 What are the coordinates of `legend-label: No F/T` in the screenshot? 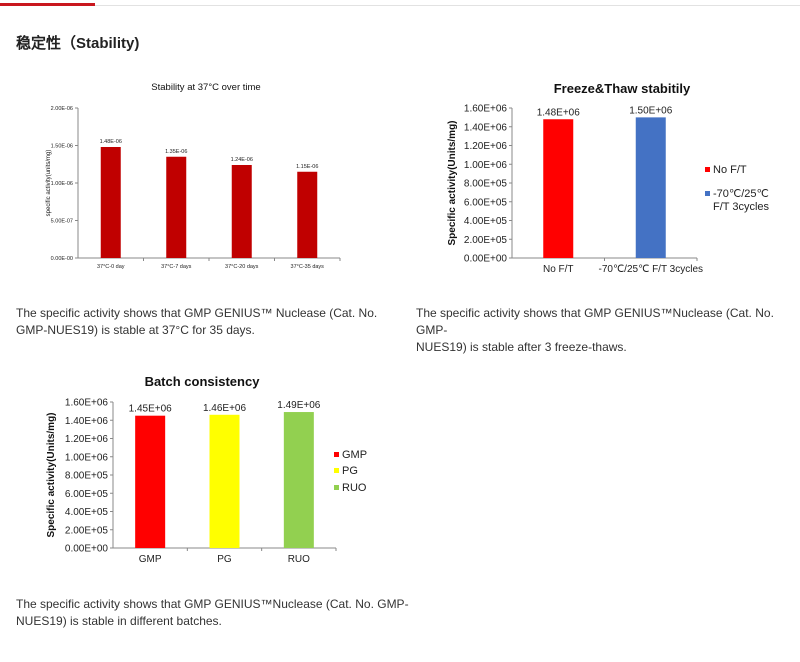 It's located at (730, 170).